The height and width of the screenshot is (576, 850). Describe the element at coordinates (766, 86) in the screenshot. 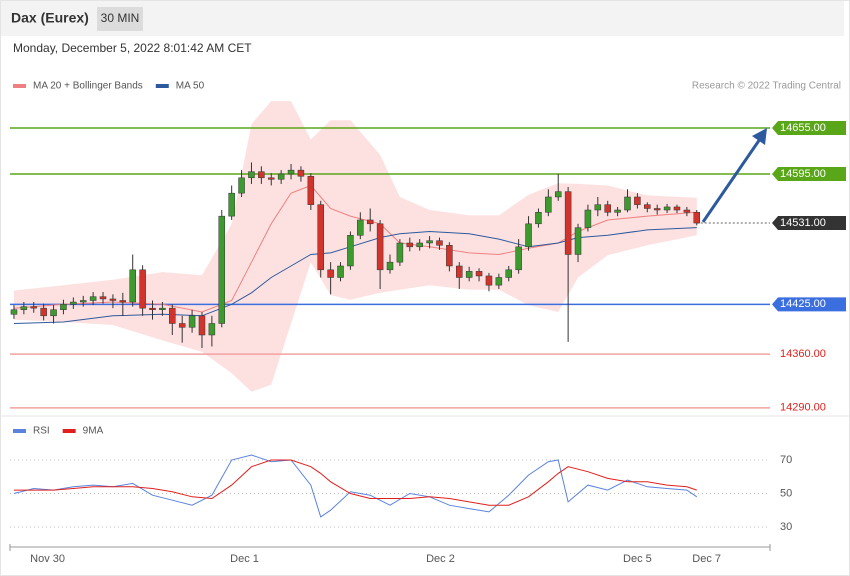

I see `credit: Research © 2022 Trading Central` at that location.